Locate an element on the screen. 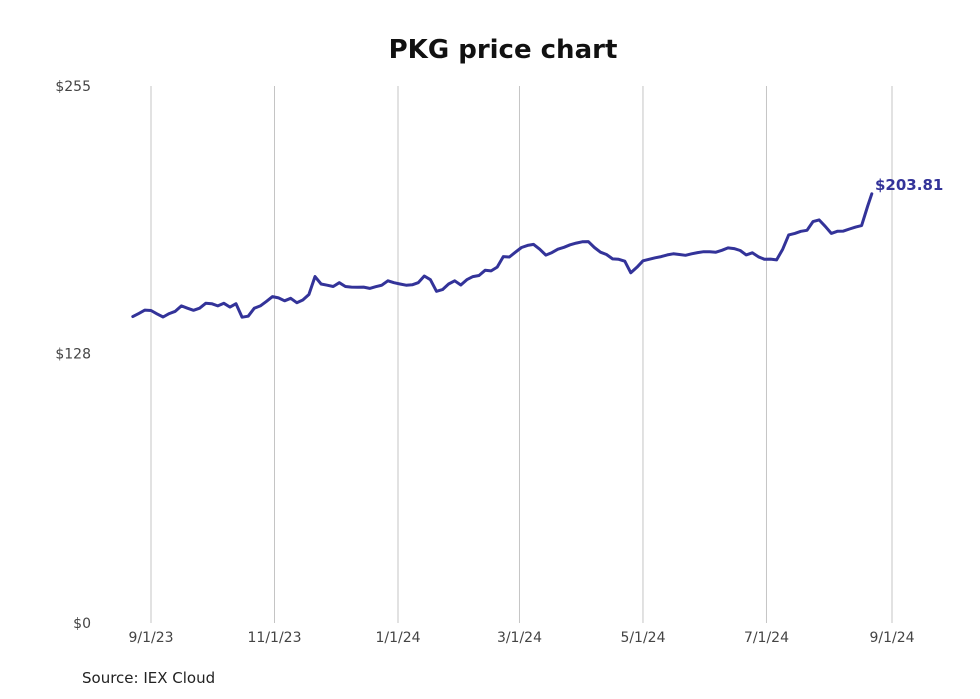  y-tick-label: $128 is located at coordinates (73, 354).